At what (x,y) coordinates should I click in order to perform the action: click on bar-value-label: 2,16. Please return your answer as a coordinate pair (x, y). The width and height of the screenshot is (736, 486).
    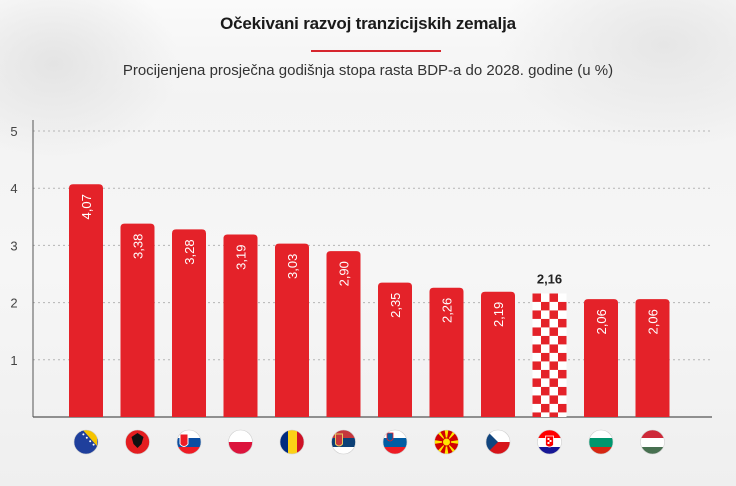
    Looking at the image, I should click on (549, 278).